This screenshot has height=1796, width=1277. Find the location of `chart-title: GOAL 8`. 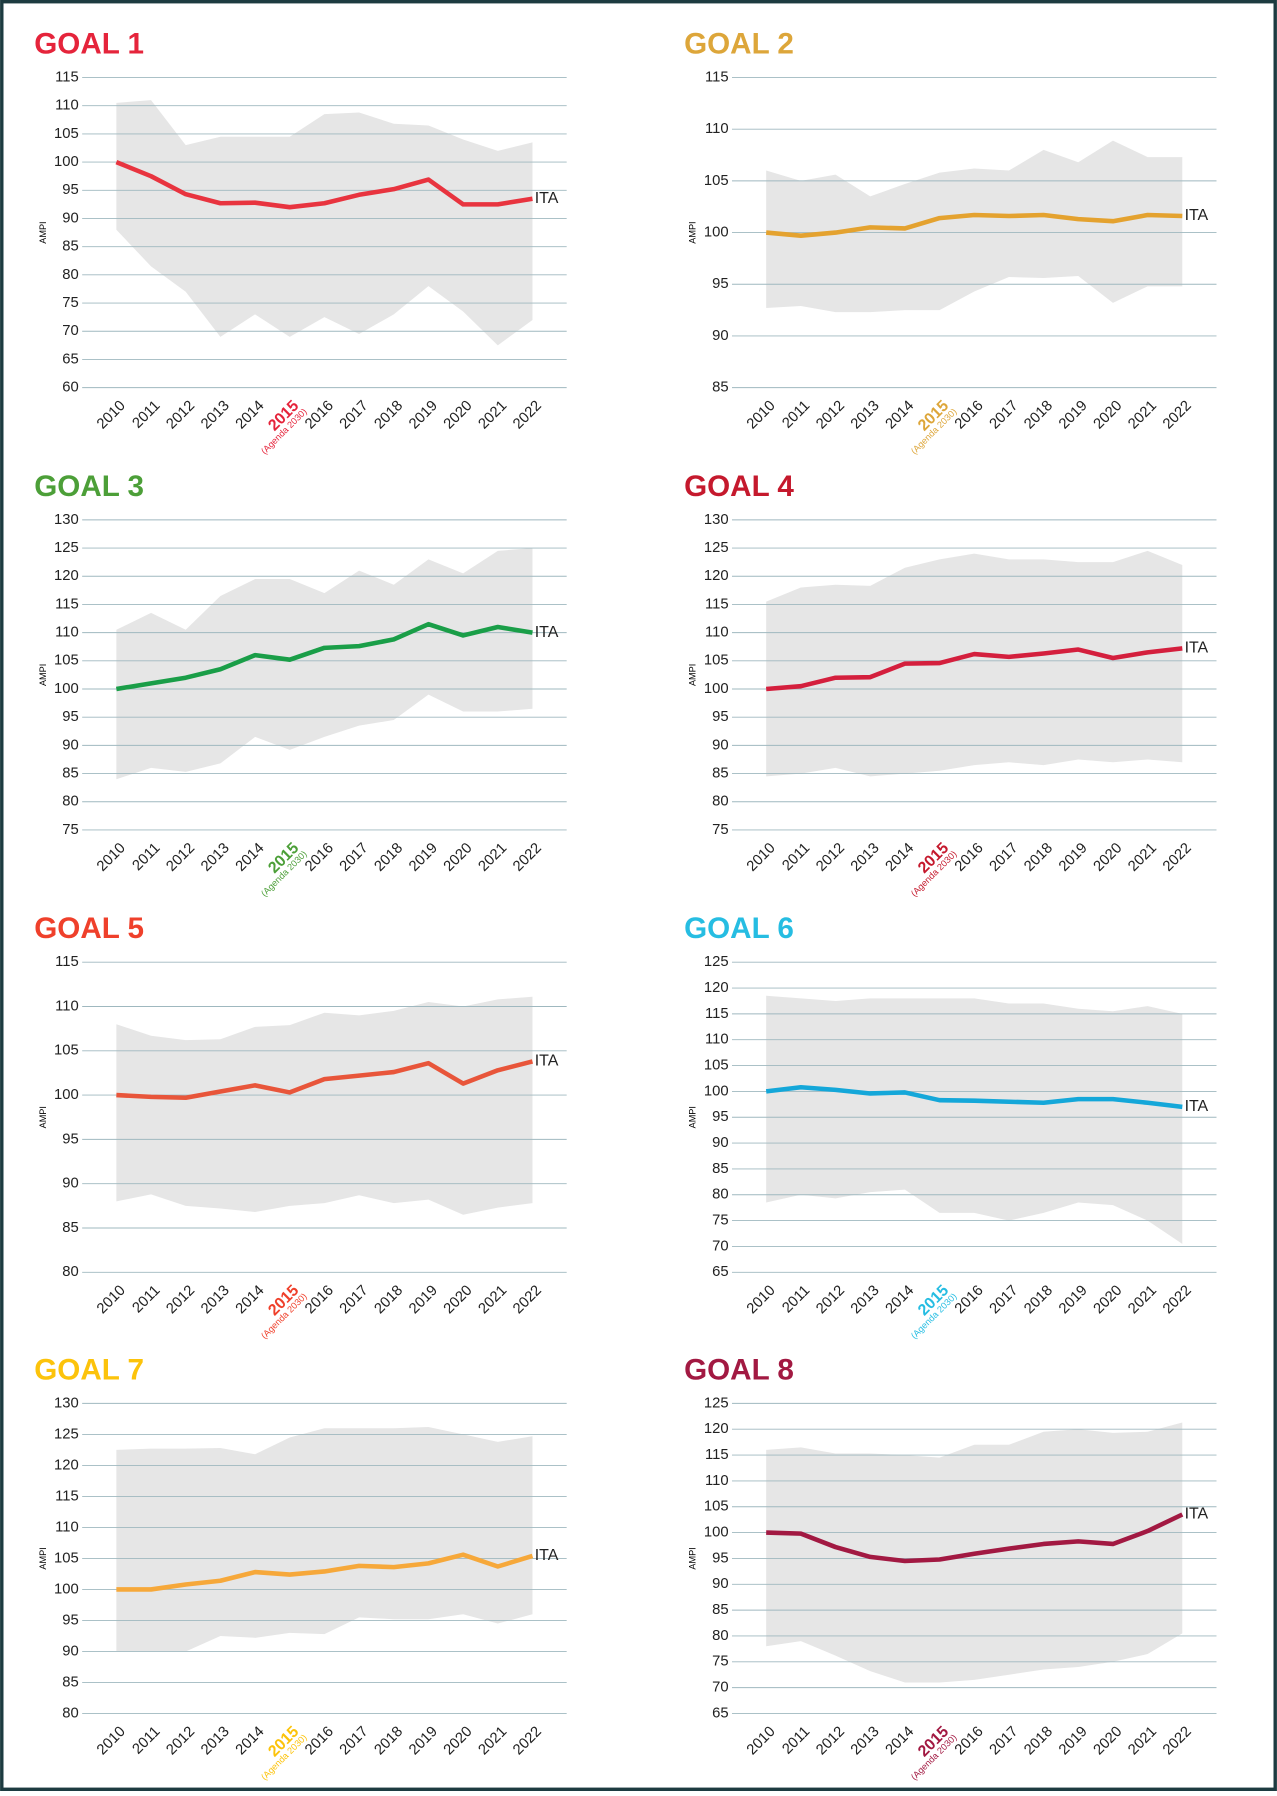

chart-title: GOAL 8 is located at coordinates (739, 1369).